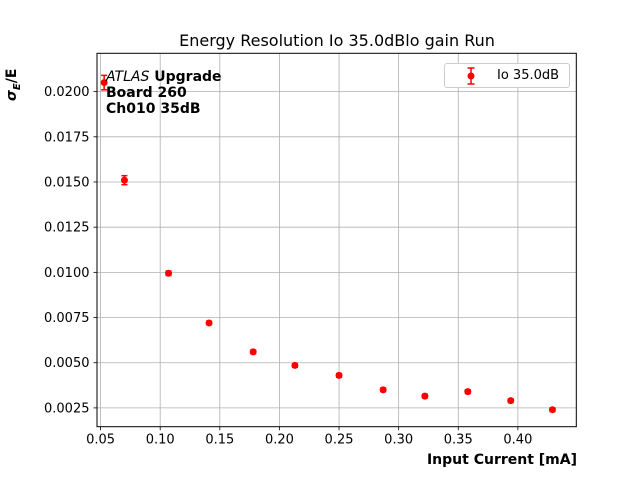 This screenshot has height=480, width=640. Describe the element at coordinates (100, 440) in the screenshot. I see `x-tick-label: 0.05` at that location.